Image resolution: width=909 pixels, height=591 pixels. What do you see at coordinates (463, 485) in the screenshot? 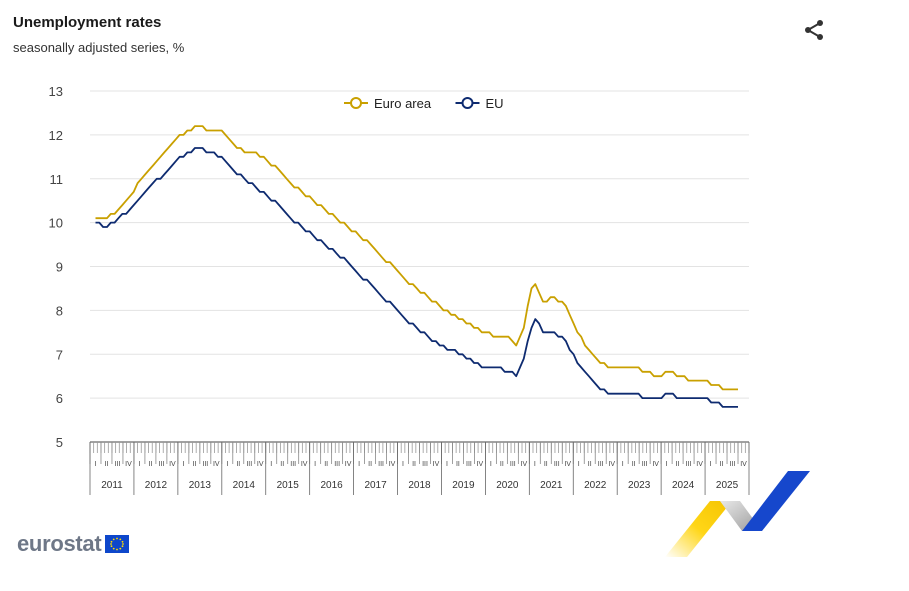
I see `x-year-label: 2019` at bounding box center [463, 485].